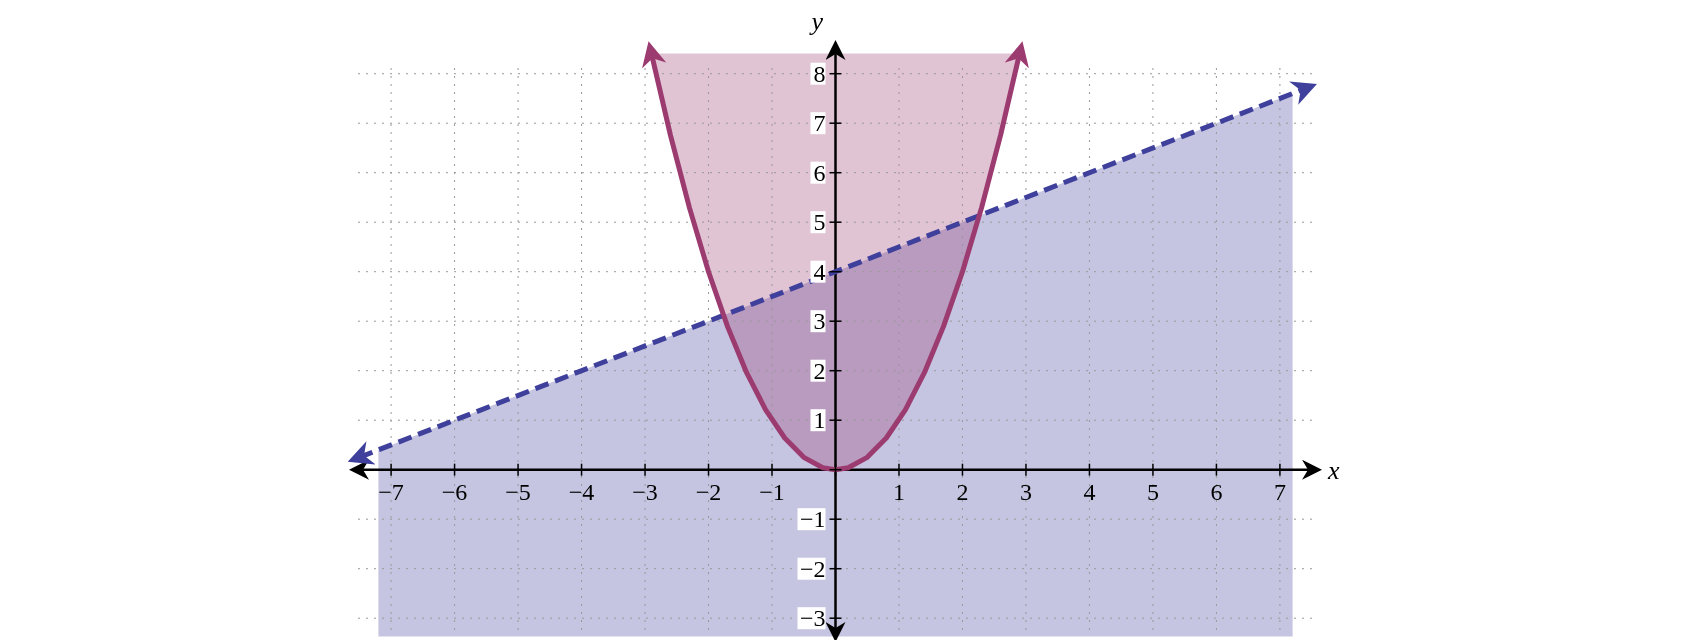  What do you see at coordinates (1152, 491) in the screenshot?
I see `x-tick-label: 5` at bounding box center [1152, 491].